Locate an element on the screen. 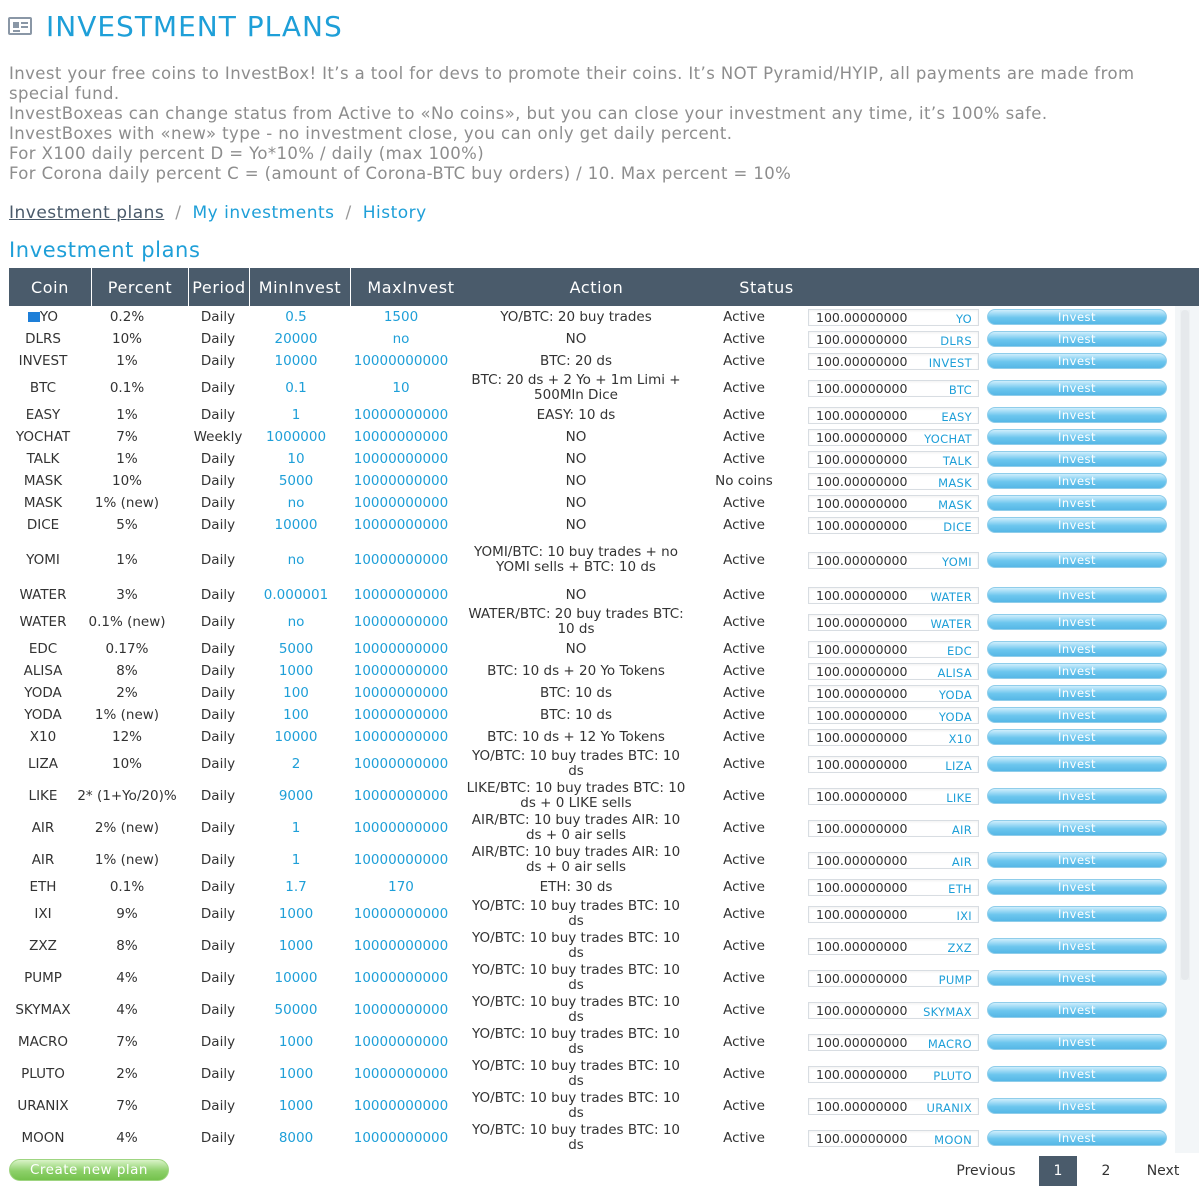 The image size is (1200, 1200). coin-symbol: AIR is located at coordinates (961, 861).